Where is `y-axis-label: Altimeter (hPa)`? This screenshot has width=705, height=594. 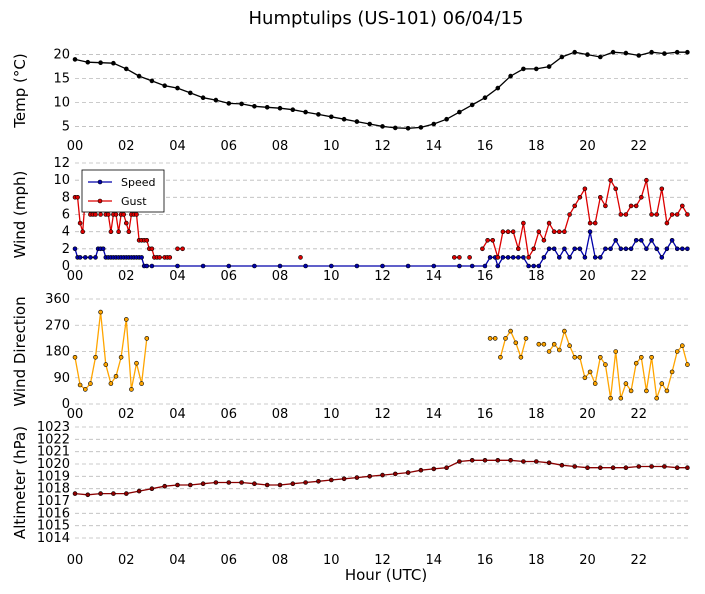 y-axis-label: Altimeter (hPa) is located at coordinates (20, 482).